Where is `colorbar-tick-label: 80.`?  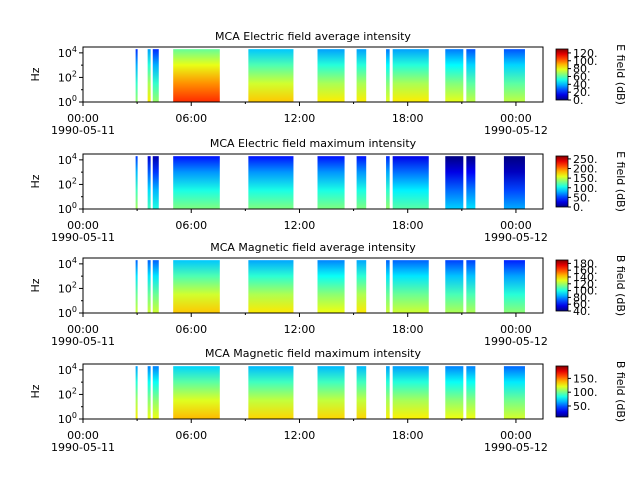 colorbar-tick-label: 80. is located at coordinates (582, 297).